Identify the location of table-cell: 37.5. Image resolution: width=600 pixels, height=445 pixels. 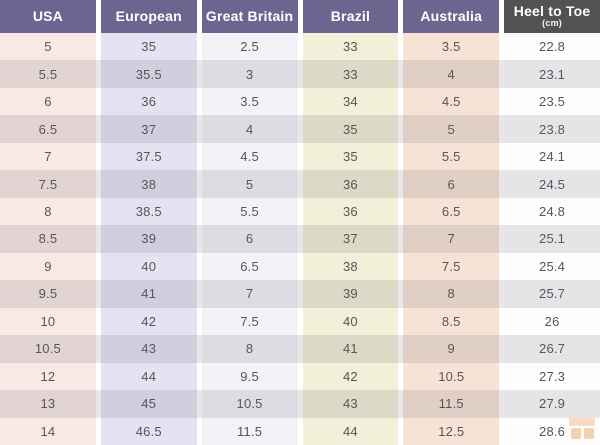
(148, 156).